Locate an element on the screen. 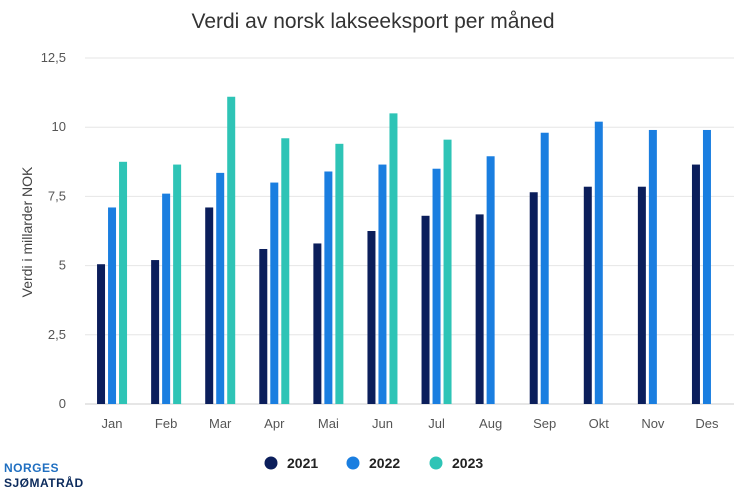 The image size is (746, 497). x-tick-label: Jan is located at coordinates (112, 423).